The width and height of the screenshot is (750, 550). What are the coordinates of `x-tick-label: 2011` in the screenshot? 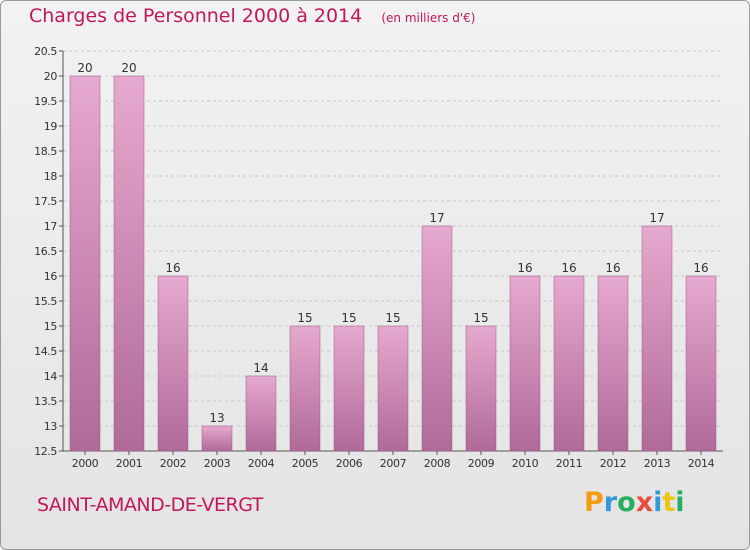 It's located at (569, 463).